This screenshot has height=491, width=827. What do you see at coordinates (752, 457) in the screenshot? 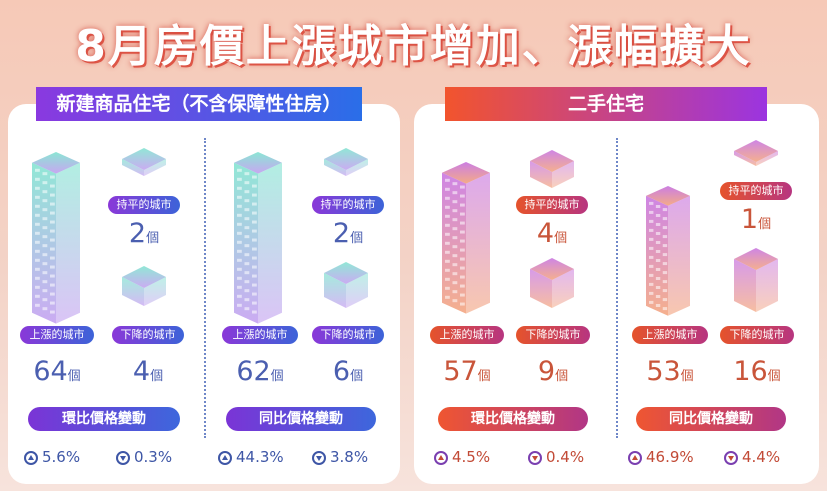
I see `yoy-change-down: 4.4%` at bounding box center [752, 457].